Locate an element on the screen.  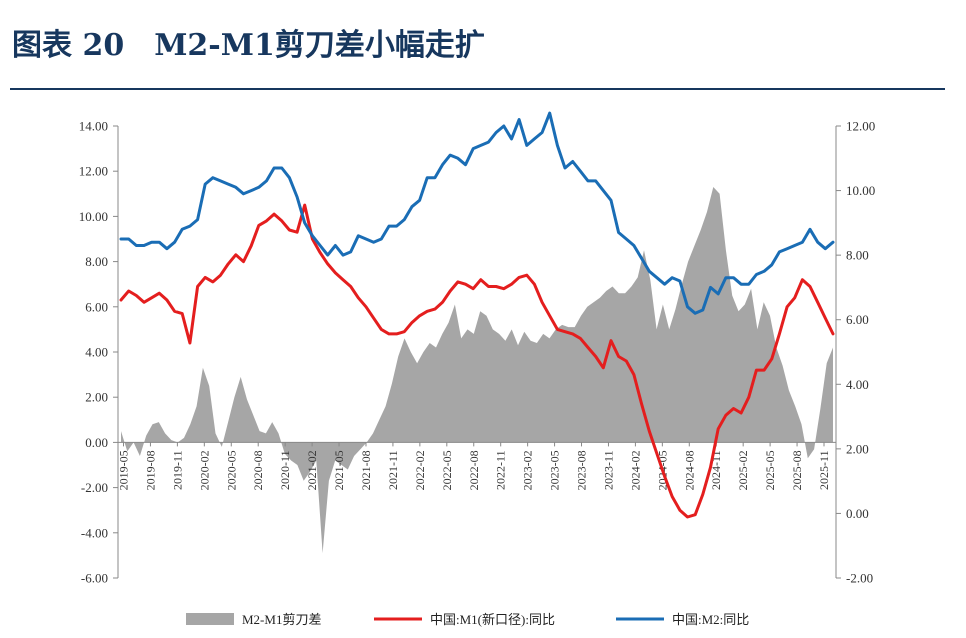
left-tick-label: 12.00 is located at coordinates (93, 171).